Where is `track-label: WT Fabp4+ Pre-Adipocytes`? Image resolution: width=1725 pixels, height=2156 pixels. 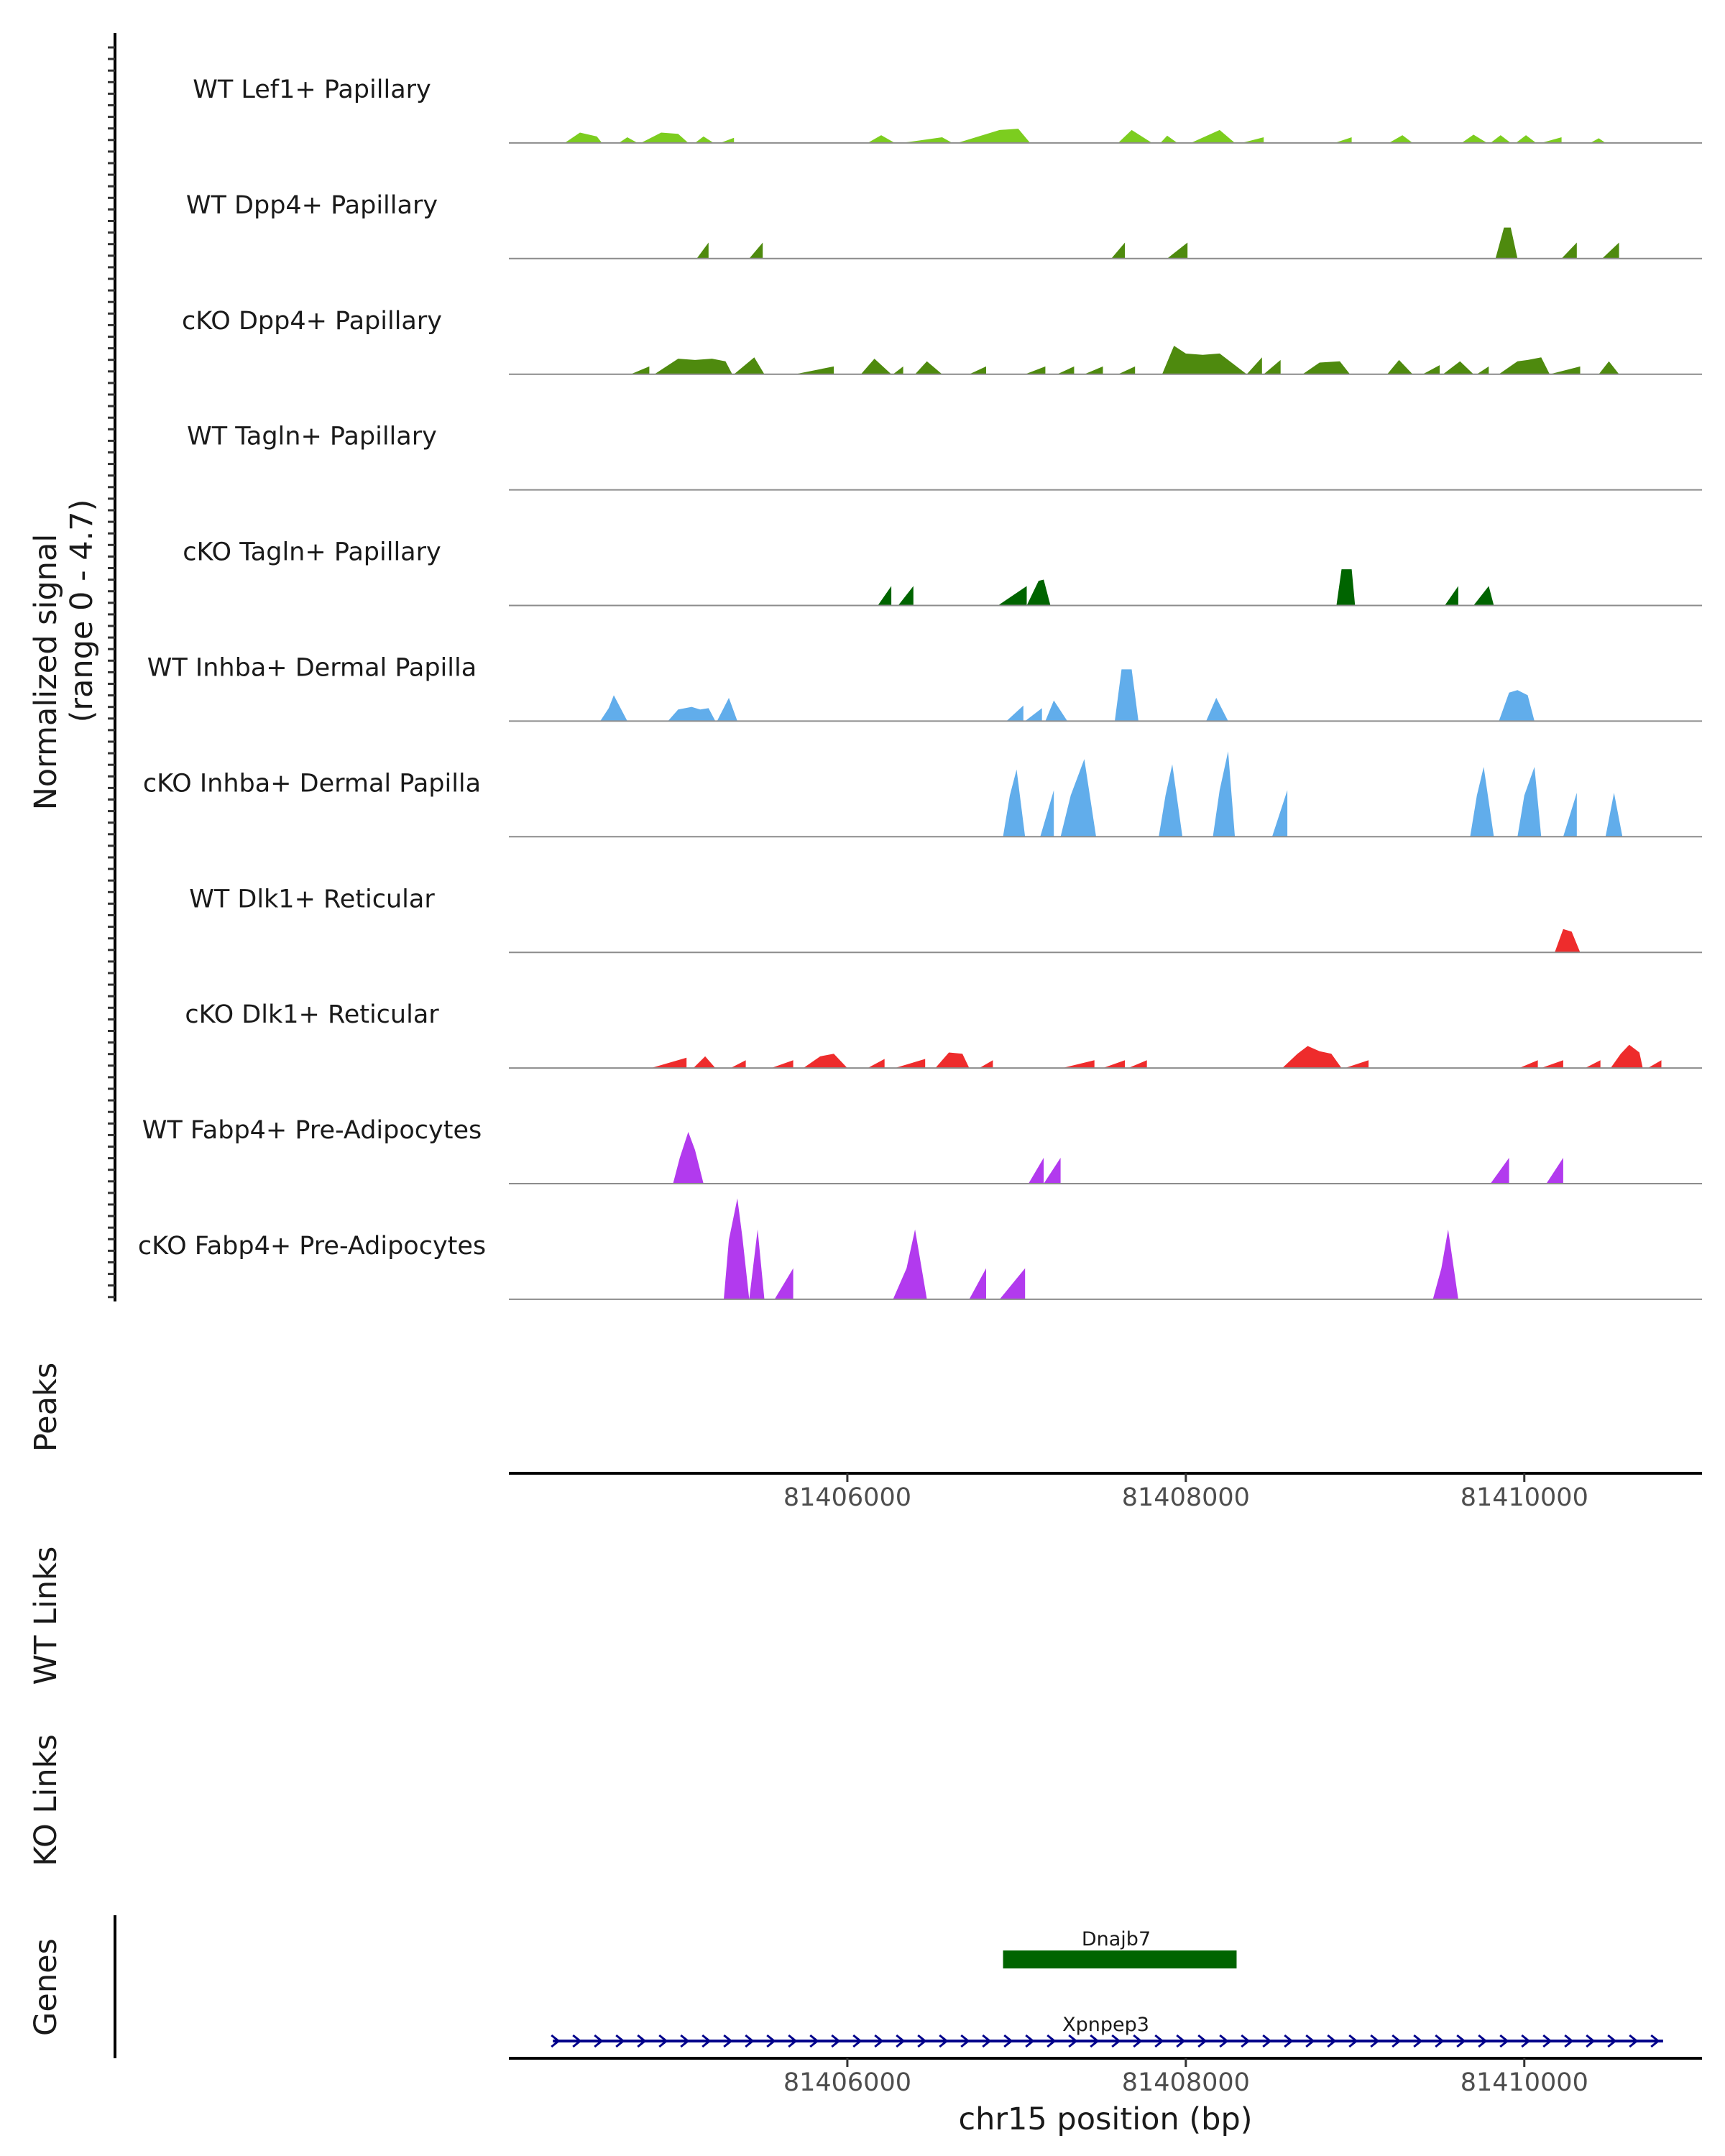 track-label: WT Fabp4+ Pre-Adipocytes is located at coordinates (312, 1130).